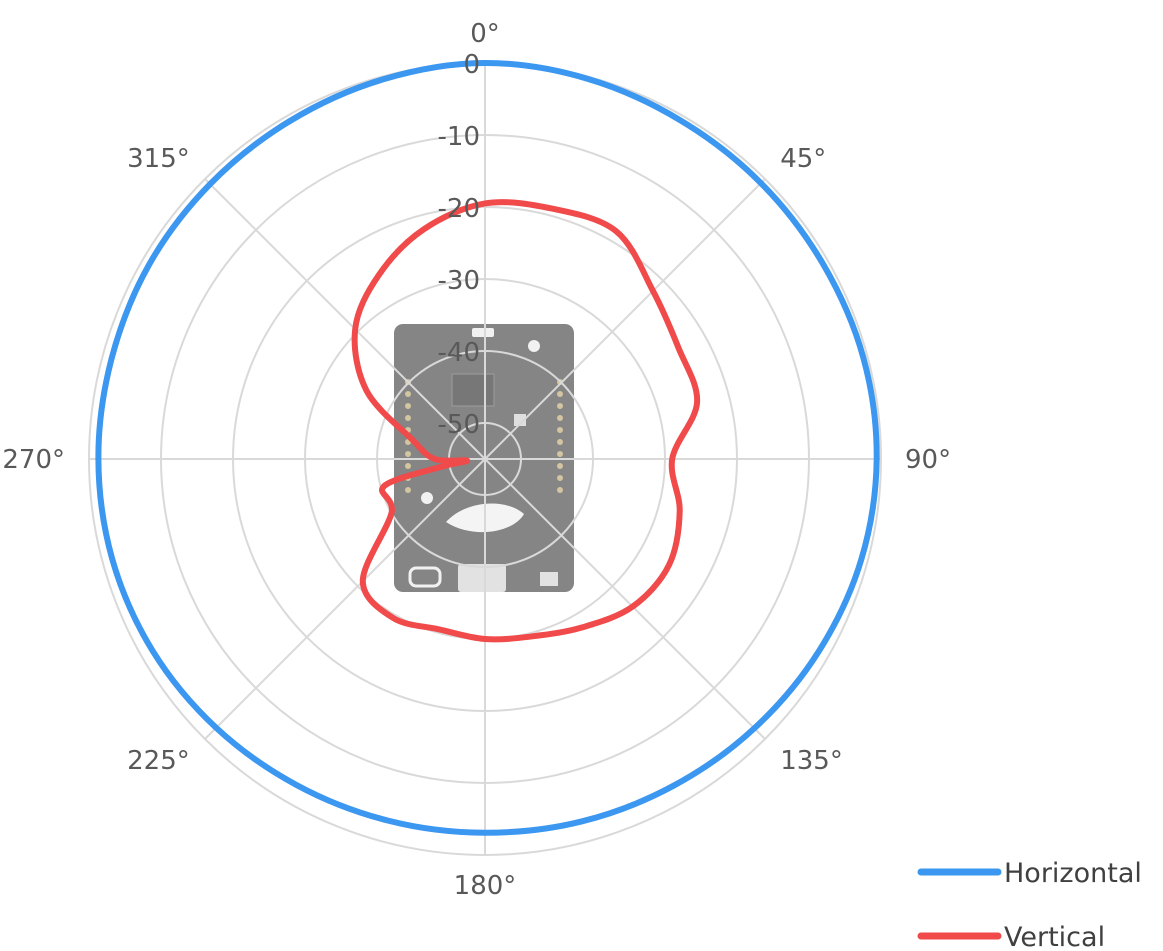  I want to click on angle-label: 135°, so click(811, 761).